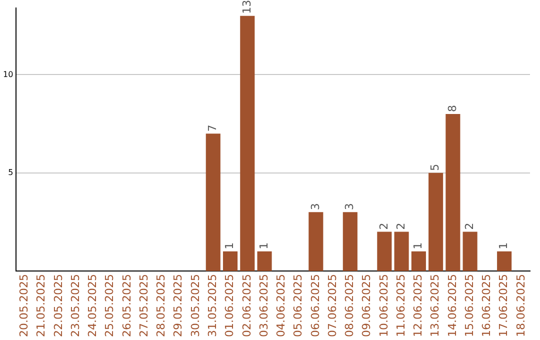 Image resolution: width=540 pixels, height=340 pixels. What do you see at coordinates (521, 306) in the screenshot?
I see `x-tick-label: 18.06.2025` at bounding box center [521, 306].